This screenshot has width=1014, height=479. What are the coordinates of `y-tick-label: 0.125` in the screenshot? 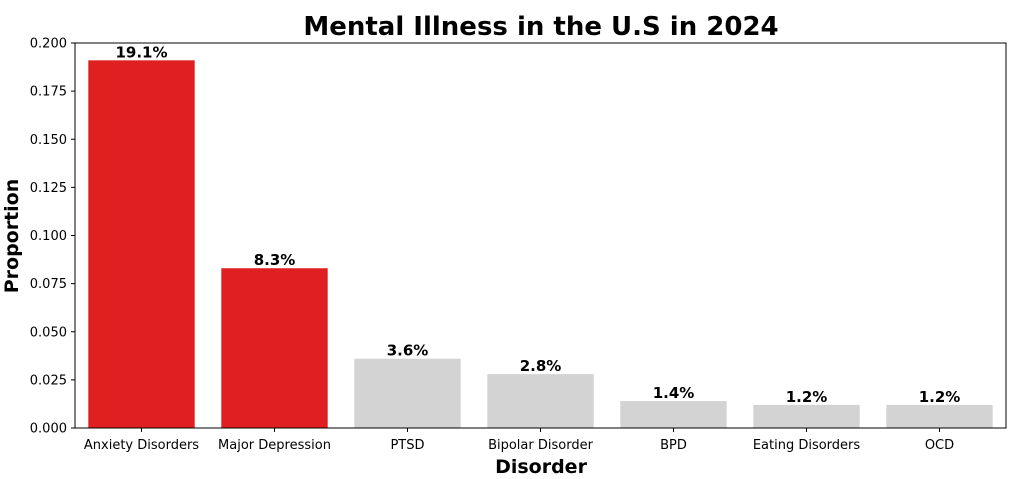 It's located at (48, 188).